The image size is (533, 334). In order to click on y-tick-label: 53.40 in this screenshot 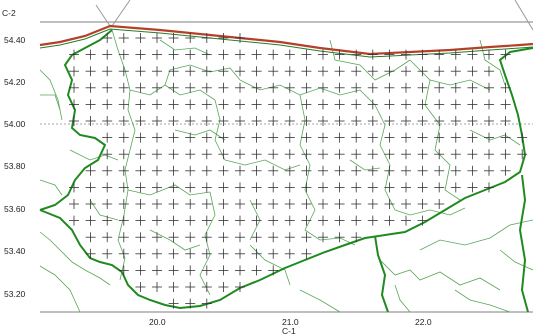, I will do `click(15, 251)`.